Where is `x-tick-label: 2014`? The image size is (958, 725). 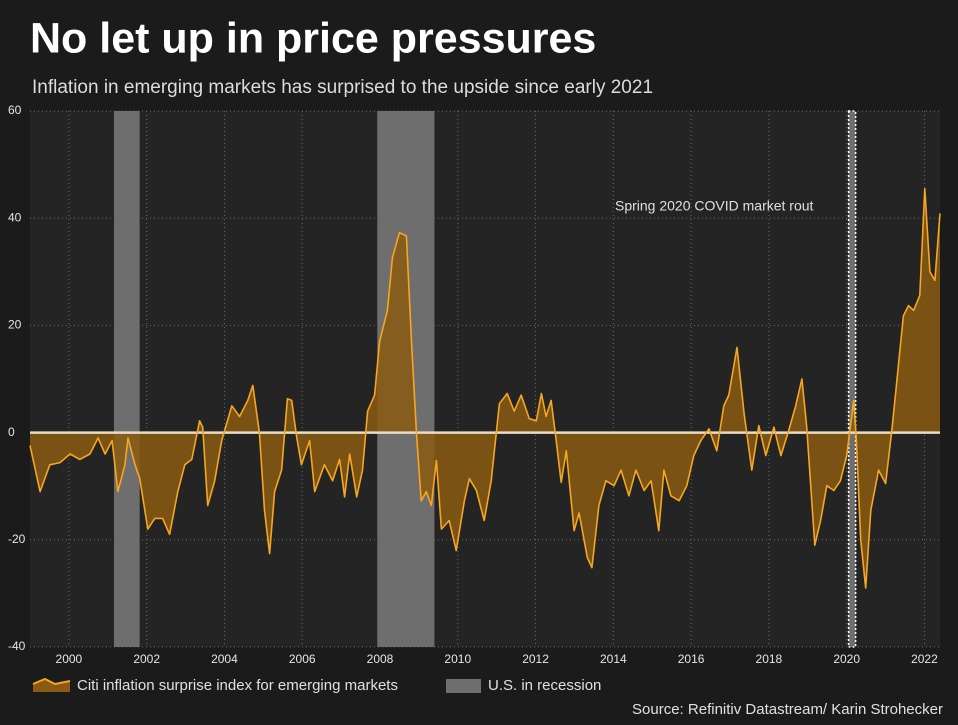 x-tick-label: 2014 is located at coordinates (613, 659).